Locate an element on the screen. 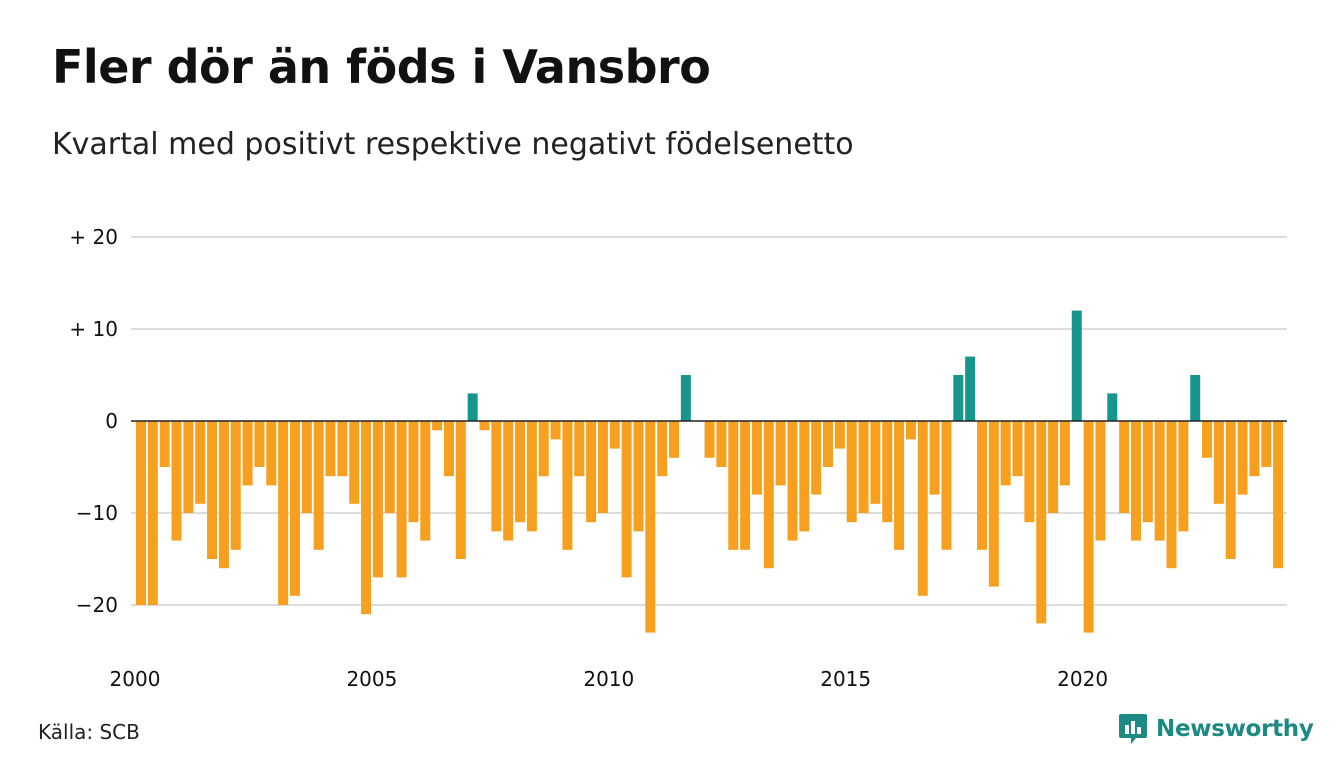 The height and width of the screenshot is (780, 1340). newsworthy-bar-icon is located at coordinates (1133, 729).